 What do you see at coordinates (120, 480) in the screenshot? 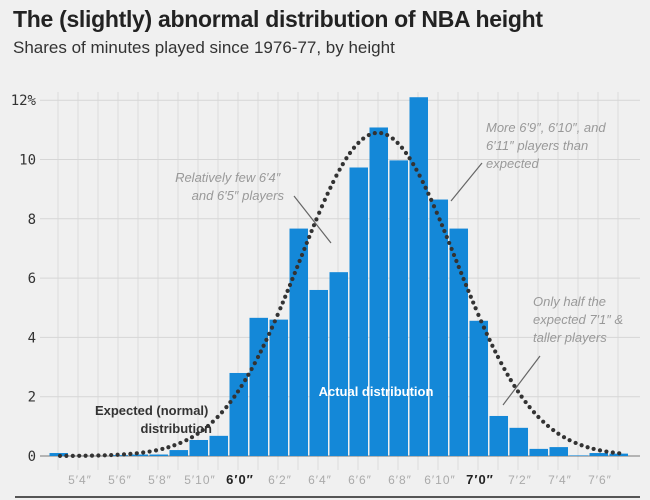
I see `x-tick-label: 5′6″` at bounding box center [120, 480].